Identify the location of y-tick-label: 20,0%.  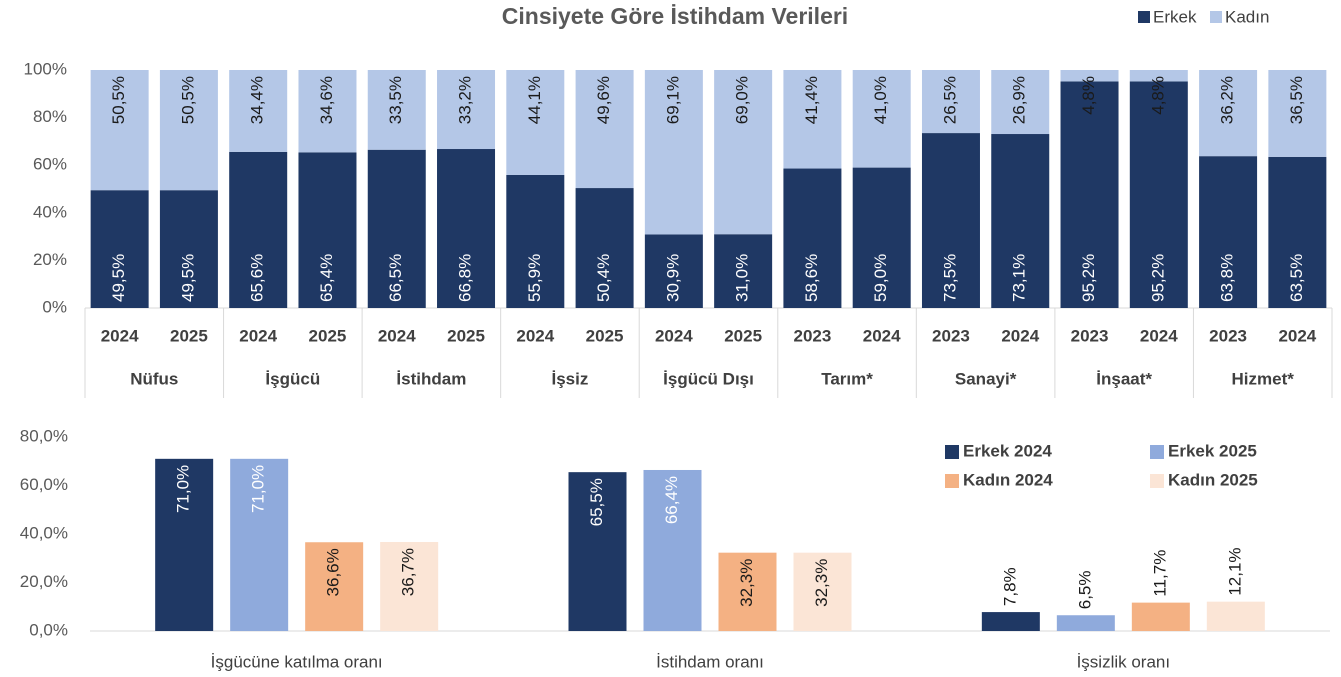
(44, 581).